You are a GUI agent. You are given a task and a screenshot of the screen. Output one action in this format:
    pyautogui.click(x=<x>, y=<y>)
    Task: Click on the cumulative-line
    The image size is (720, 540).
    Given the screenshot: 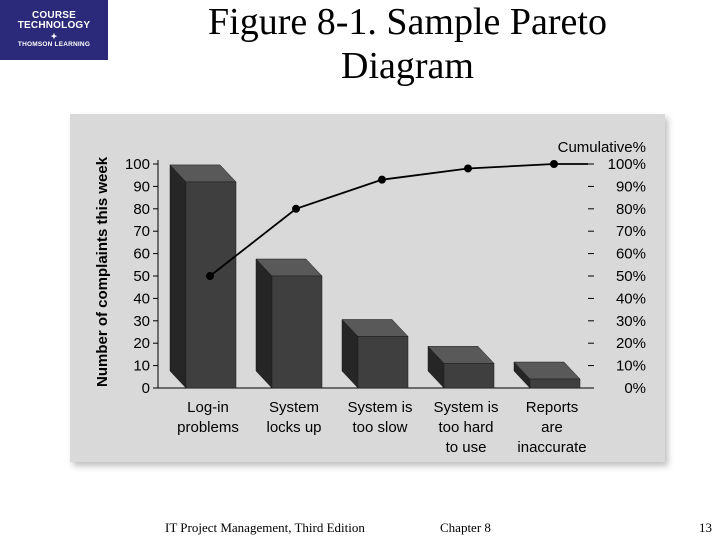 What is the action you would take?
    pyautogui.click(x=398, y=220)
    